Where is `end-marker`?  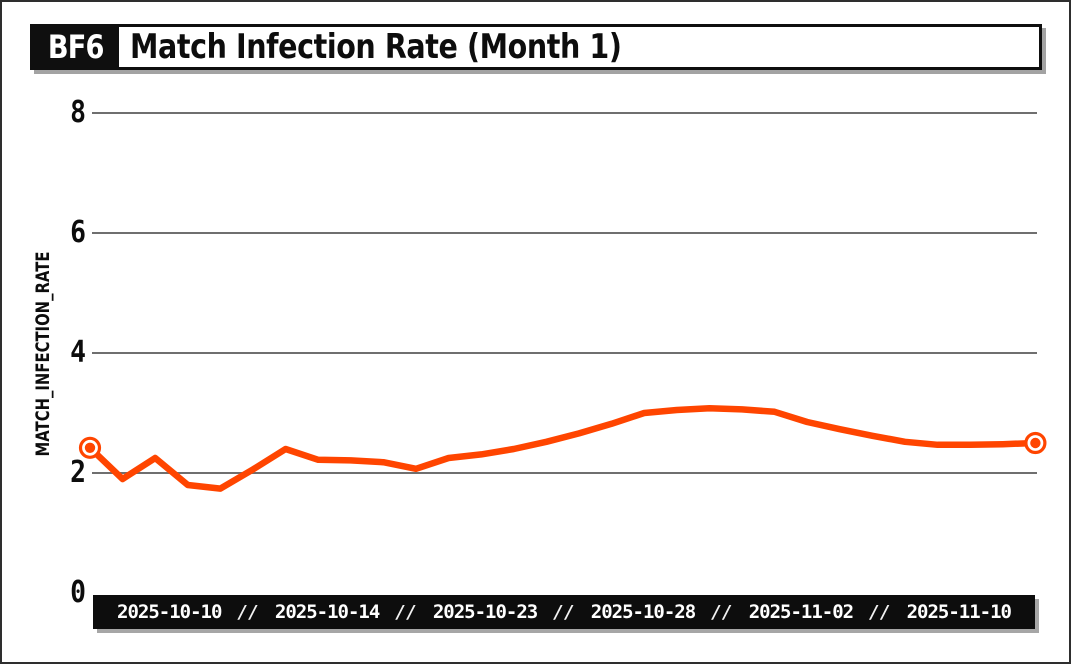 end-marker is located at coordinates (1035, 443).